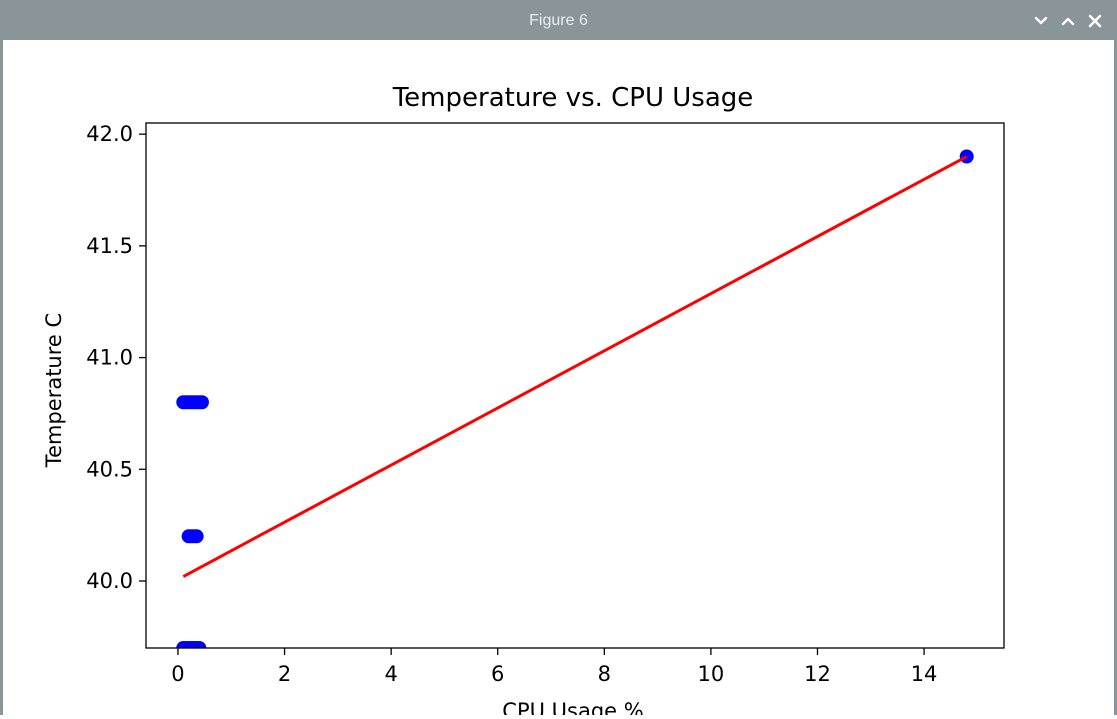 The image size is (1117, 719). What do you see at coordinates (109, 134) in the screenshot?
I see `y-tick-label: 42.0` at bounding box center [109, 134].